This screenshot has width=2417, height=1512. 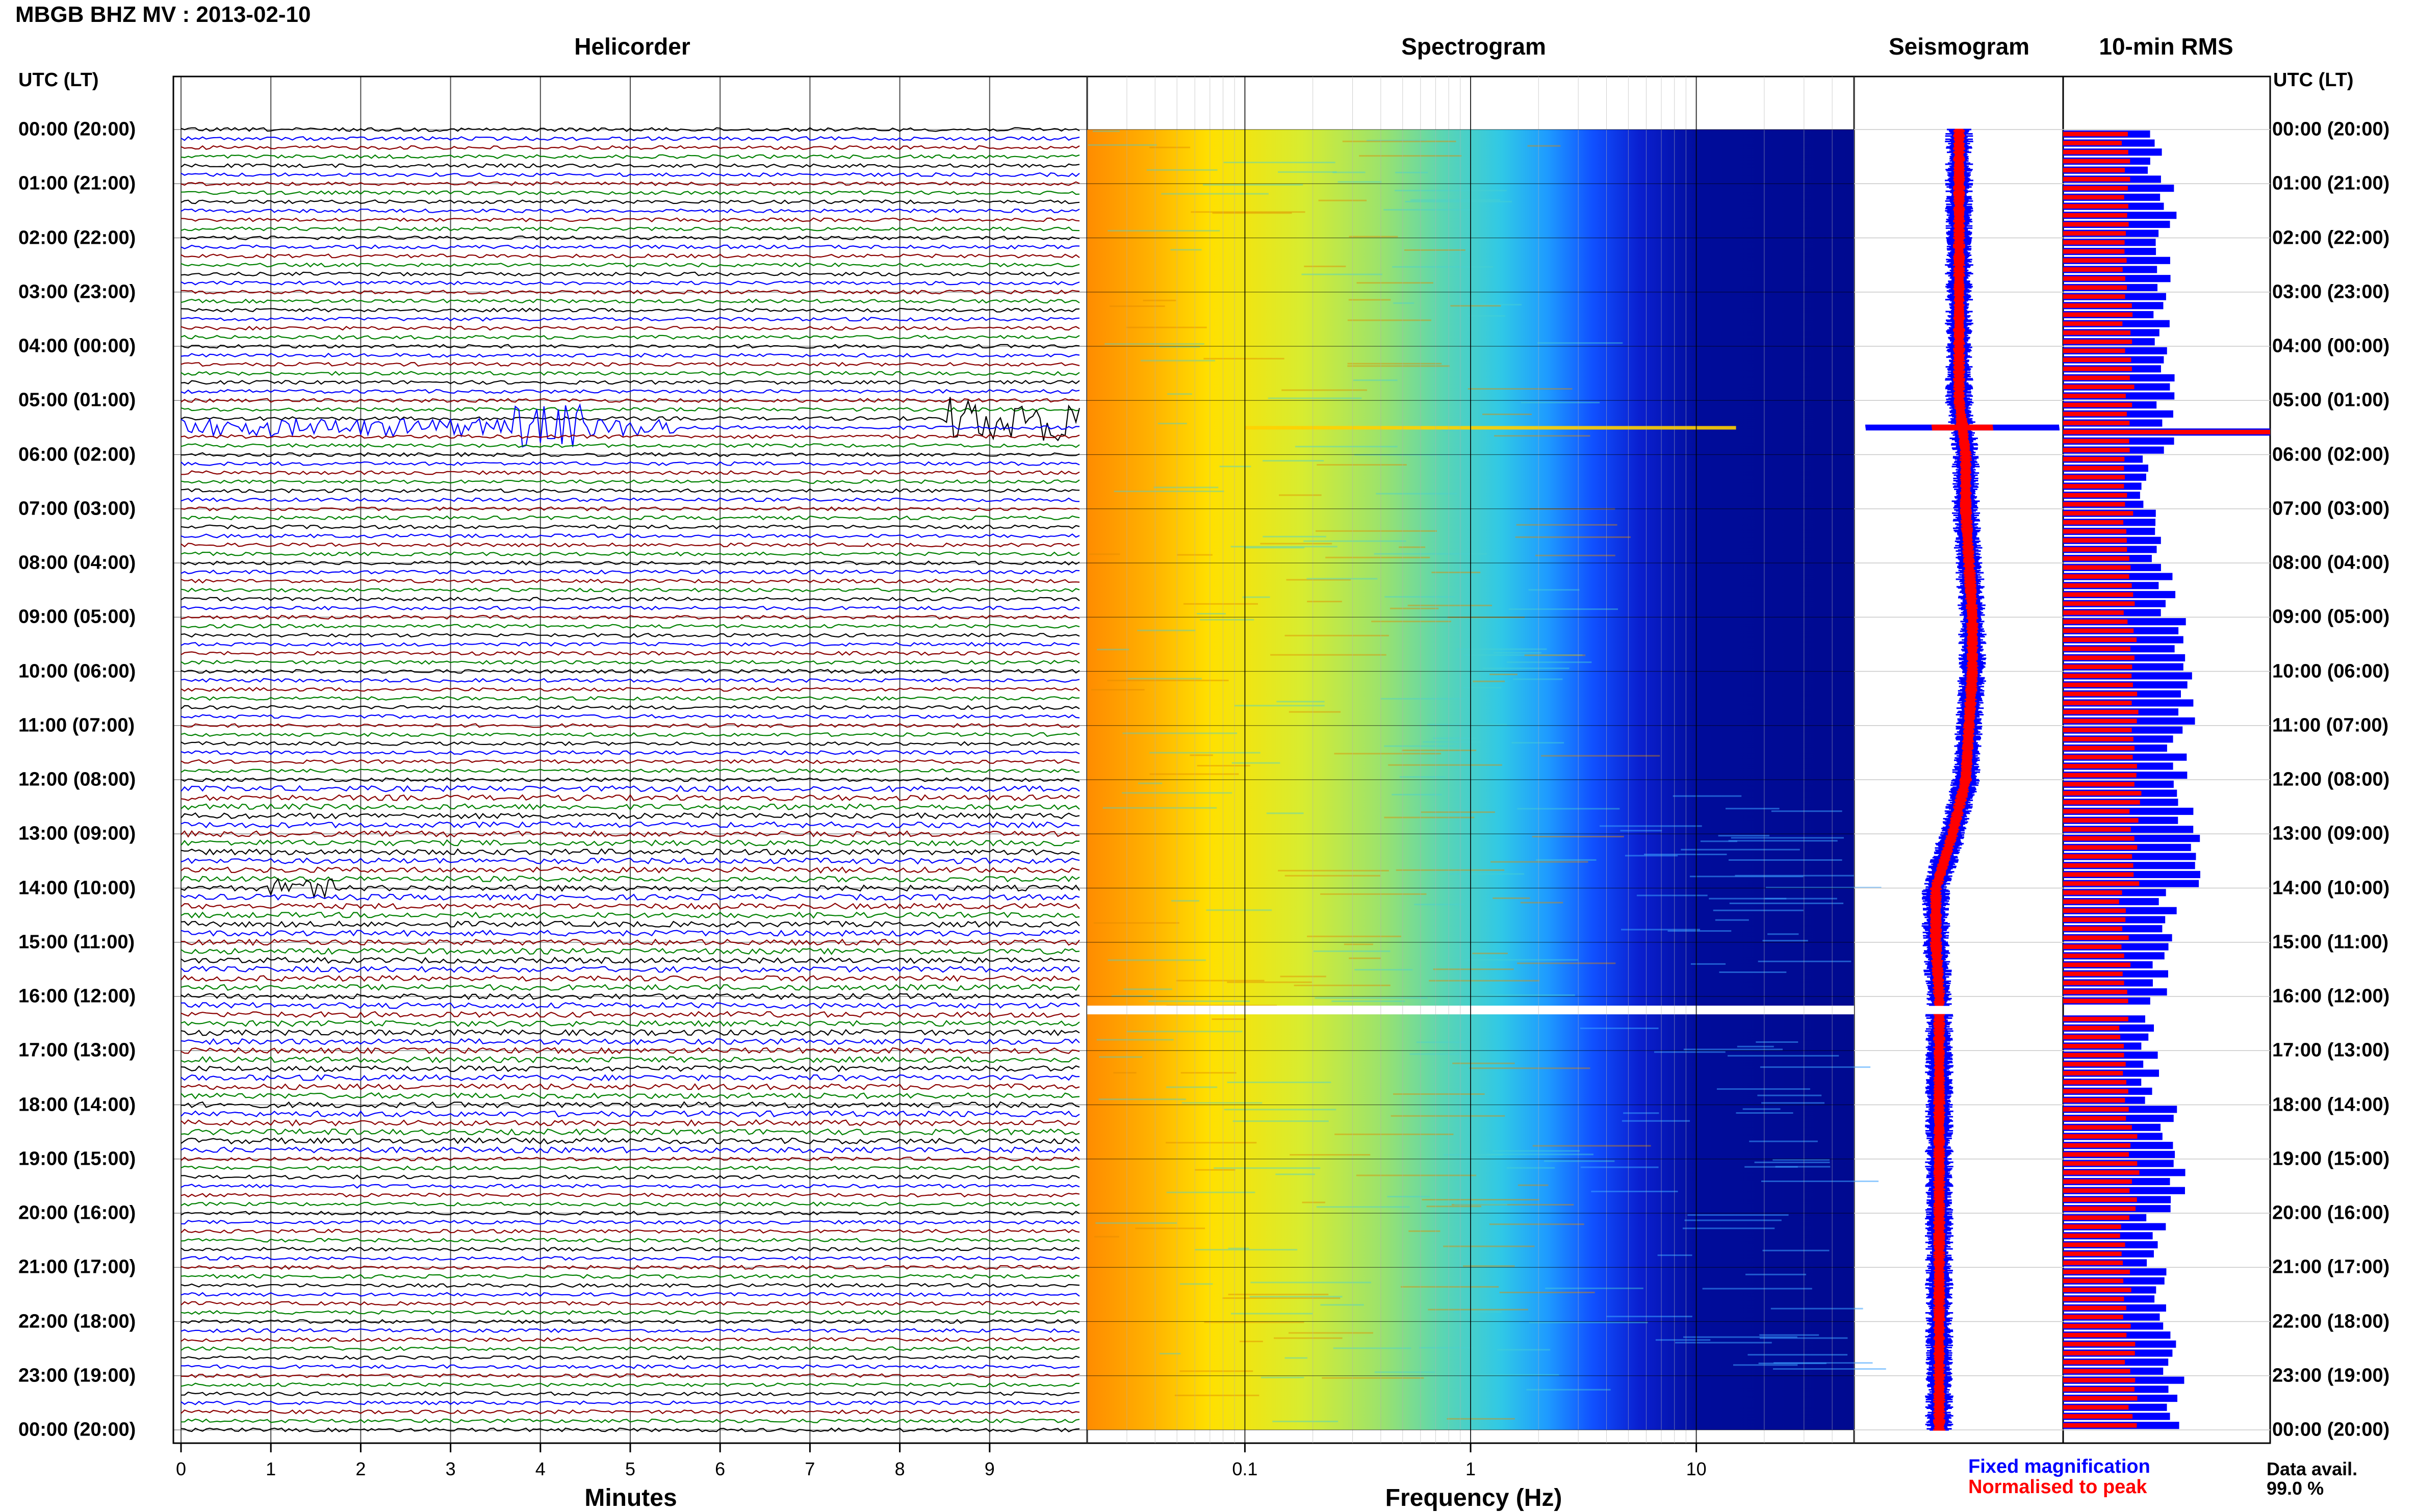 I want to click on time-label-left-11: 11:00 (07:00), so click(x=76, y=725).